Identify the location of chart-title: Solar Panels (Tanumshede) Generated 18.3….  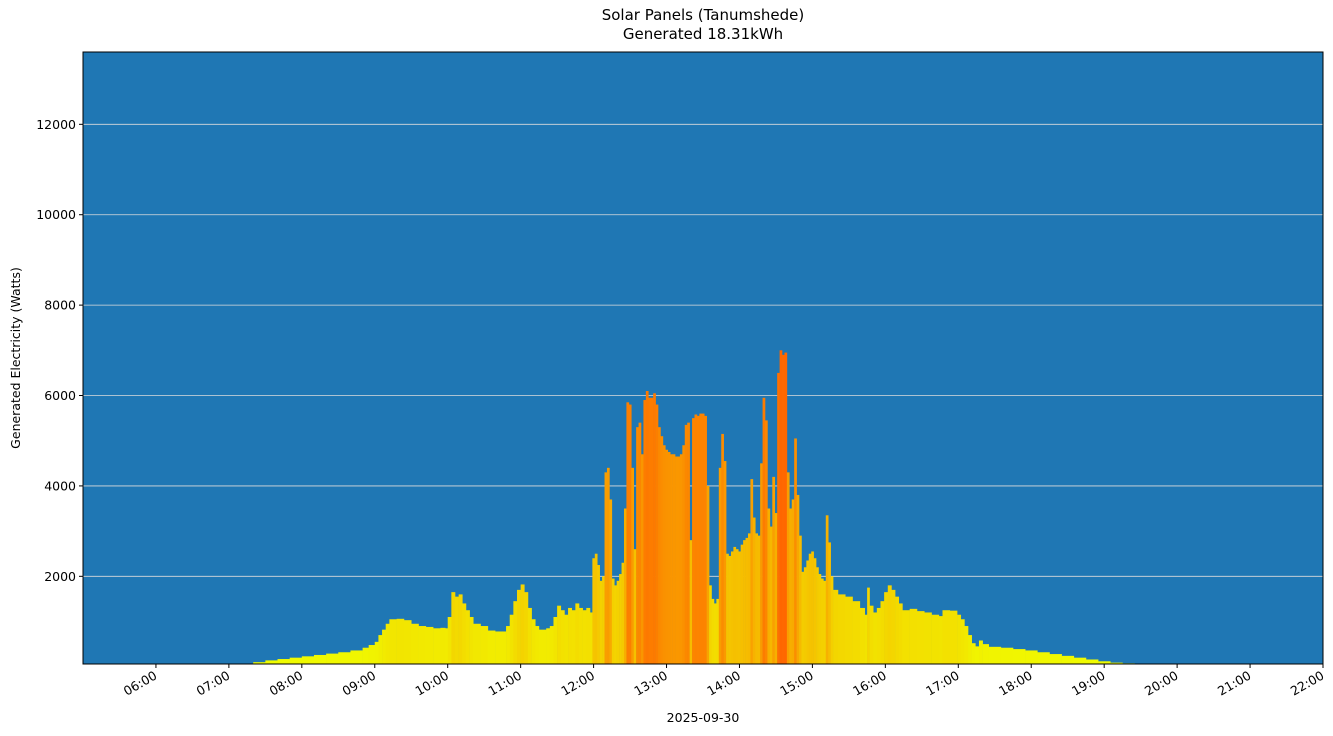
(703, 25).